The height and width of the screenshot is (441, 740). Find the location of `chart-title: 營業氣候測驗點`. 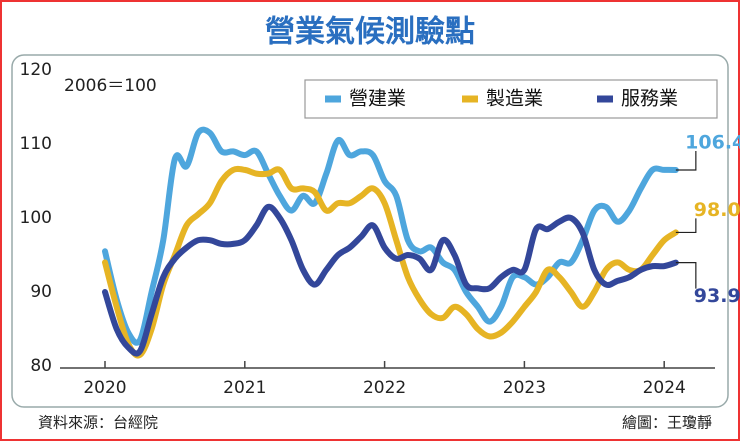

chart-title: 營業氣候測驗點 is located at coordinates (370, 32).